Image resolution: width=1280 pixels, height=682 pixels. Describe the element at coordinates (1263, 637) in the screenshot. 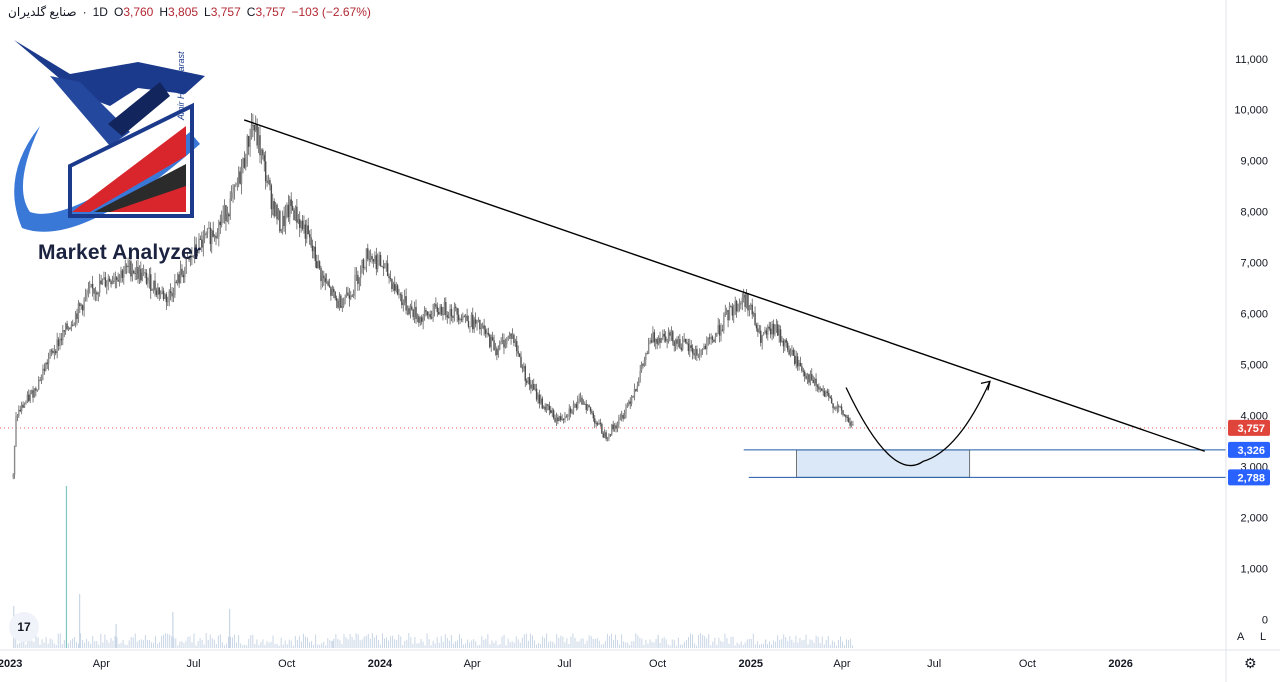

I see `log-scale-toggle: L` at that location.